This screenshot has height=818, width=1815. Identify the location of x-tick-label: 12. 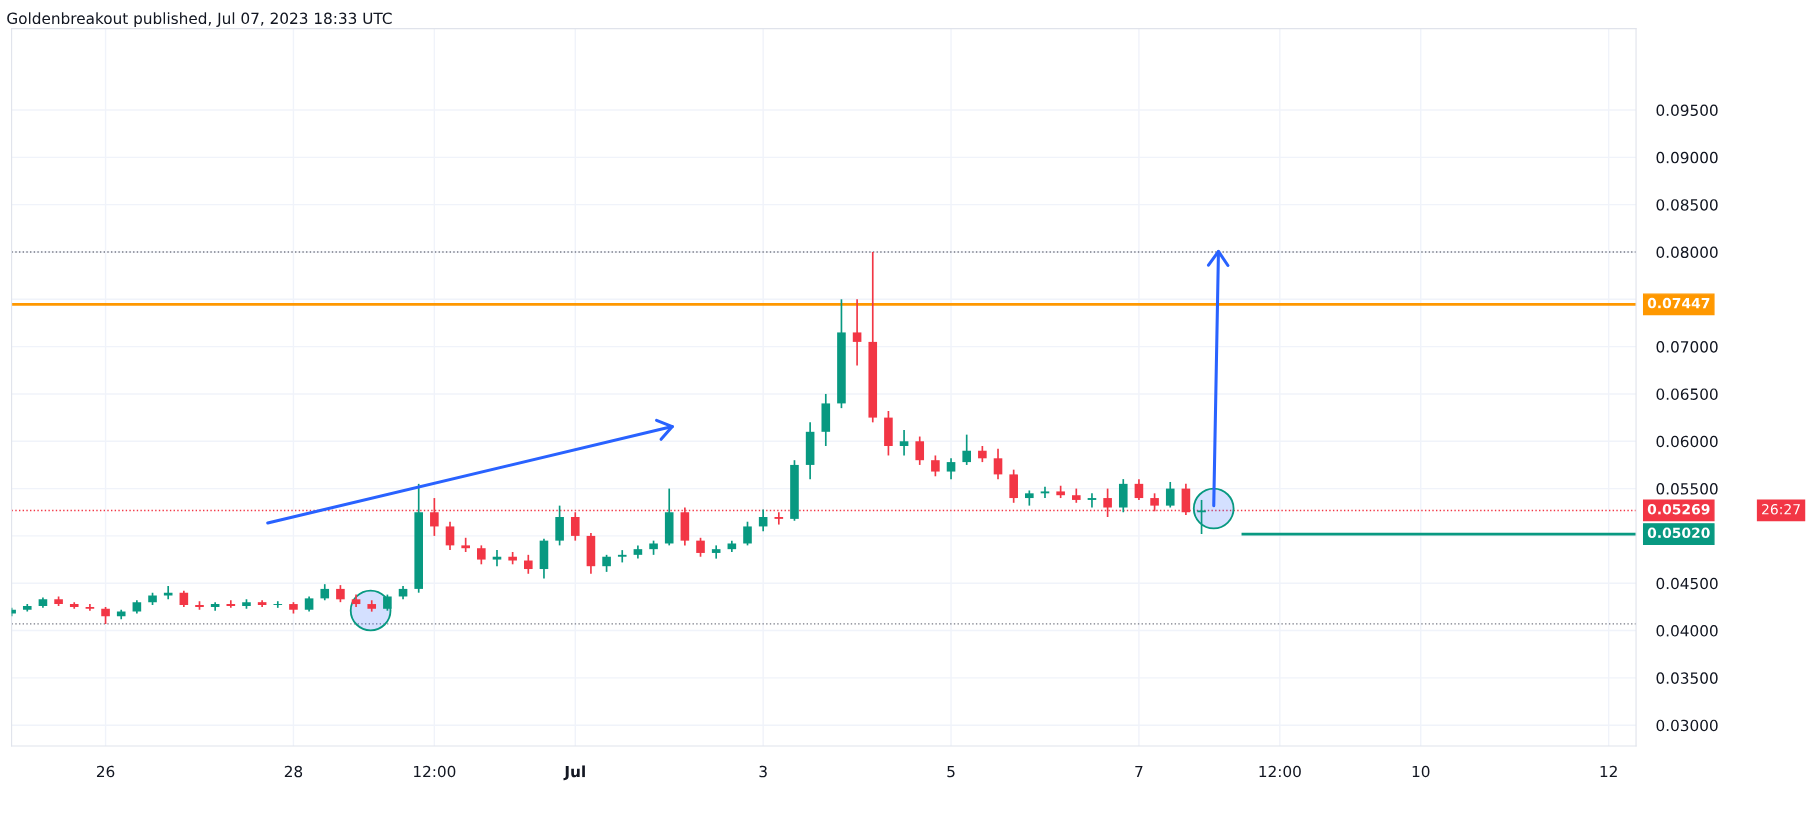
(1608, 771).